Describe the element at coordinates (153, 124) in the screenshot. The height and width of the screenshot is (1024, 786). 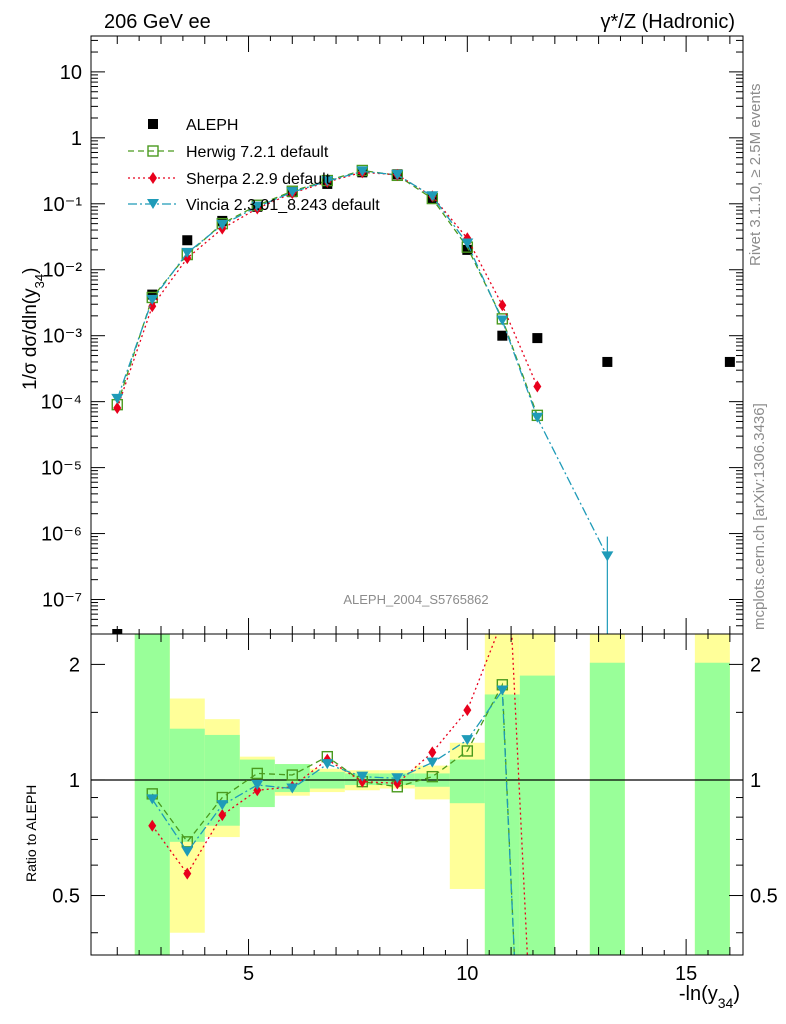
I see `aleph-legend-marker` at that location.